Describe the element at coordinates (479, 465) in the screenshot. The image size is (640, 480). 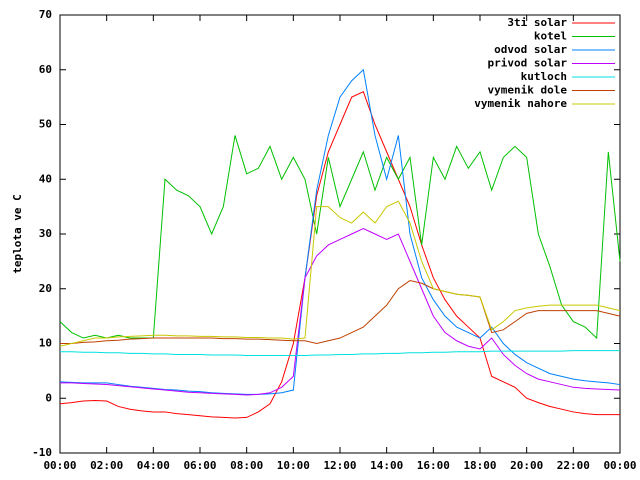
I see `x-tick-label: 18:00` at that location.